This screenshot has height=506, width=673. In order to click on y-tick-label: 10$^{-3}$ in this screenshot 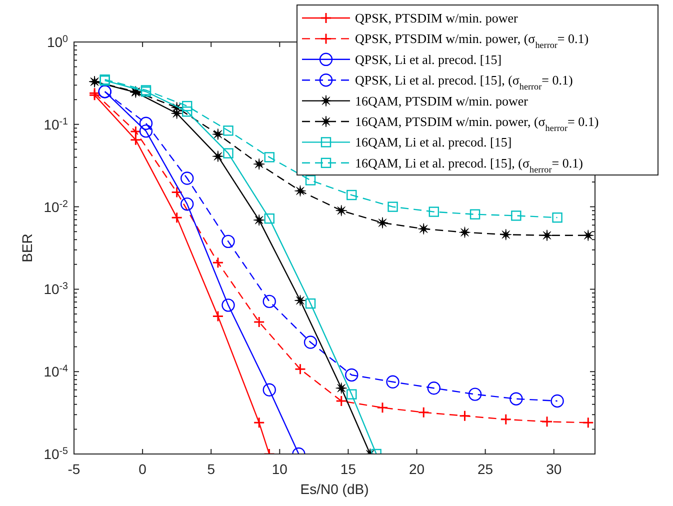, I will do `click(56, 289)`.